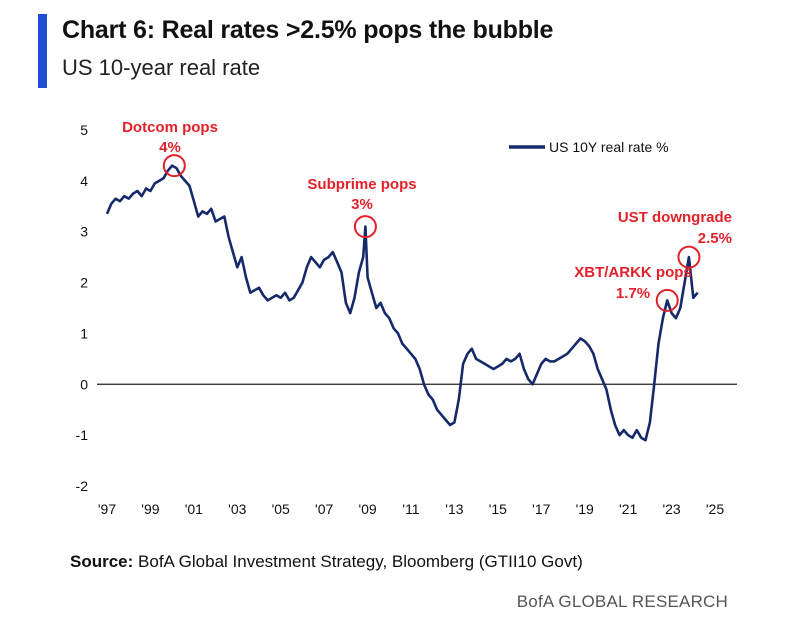  What do you see at coordinates (498, 509) in the screenshot?
I see `x-tick-label: '15` at bounding box center [498, 509].